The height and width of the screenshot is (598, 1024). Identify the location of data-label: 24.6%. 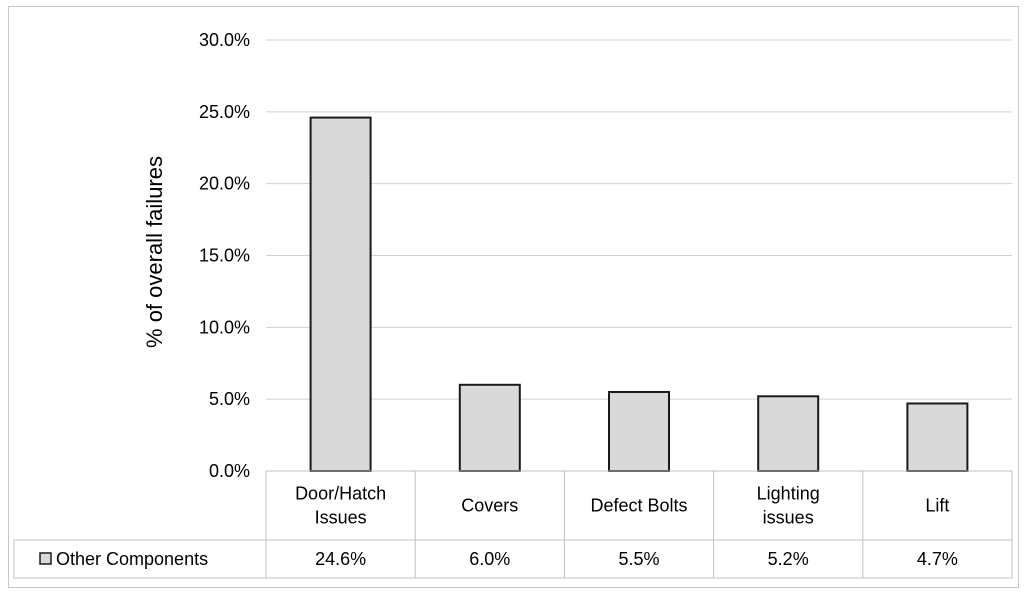
(340, 559).